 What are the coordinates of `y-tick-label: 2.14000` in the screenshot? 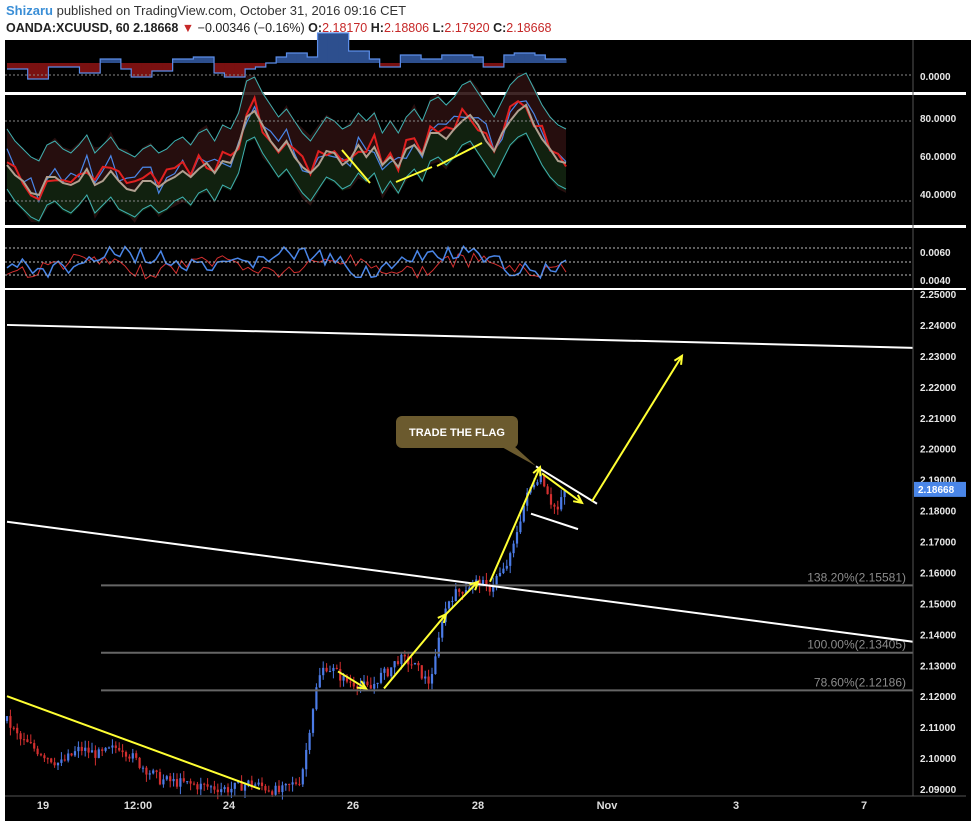 It's located at (938, 635).